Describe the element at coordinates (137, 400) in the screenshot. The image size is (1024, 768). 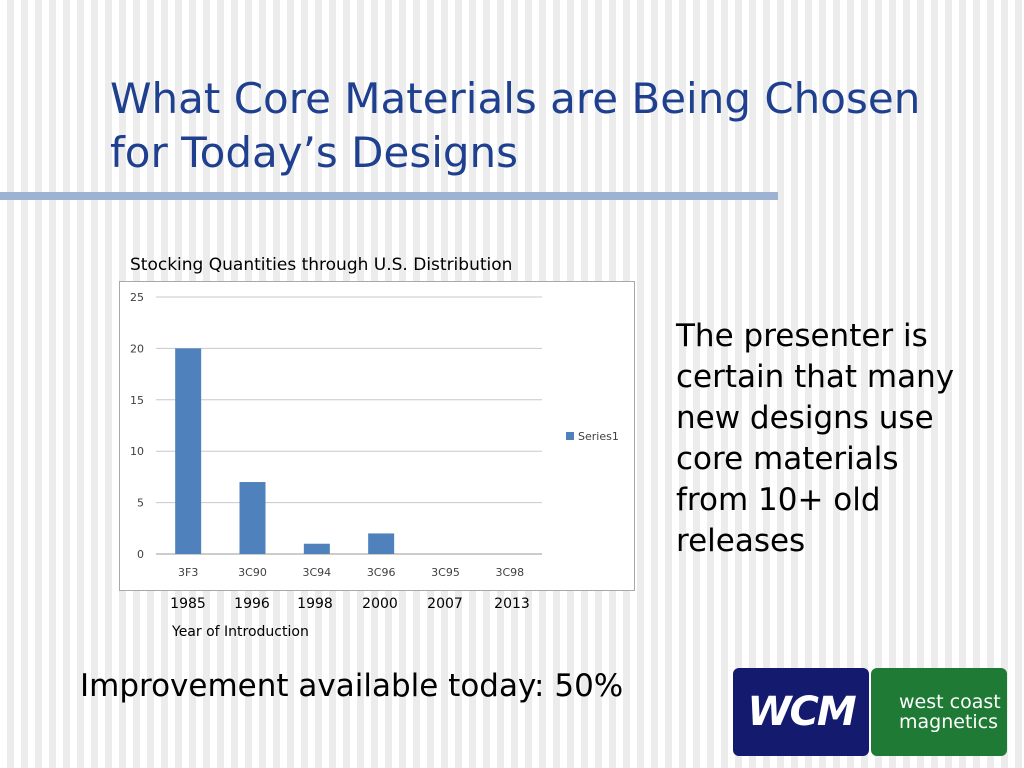
I see `y-tick-label: 15` at that location.